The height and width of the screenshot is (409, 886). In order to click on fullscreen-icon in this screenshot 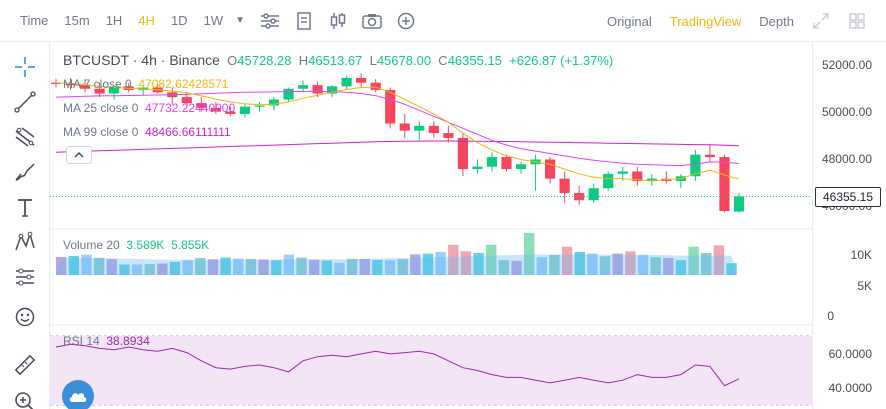, I will do `click(821, 21)`.